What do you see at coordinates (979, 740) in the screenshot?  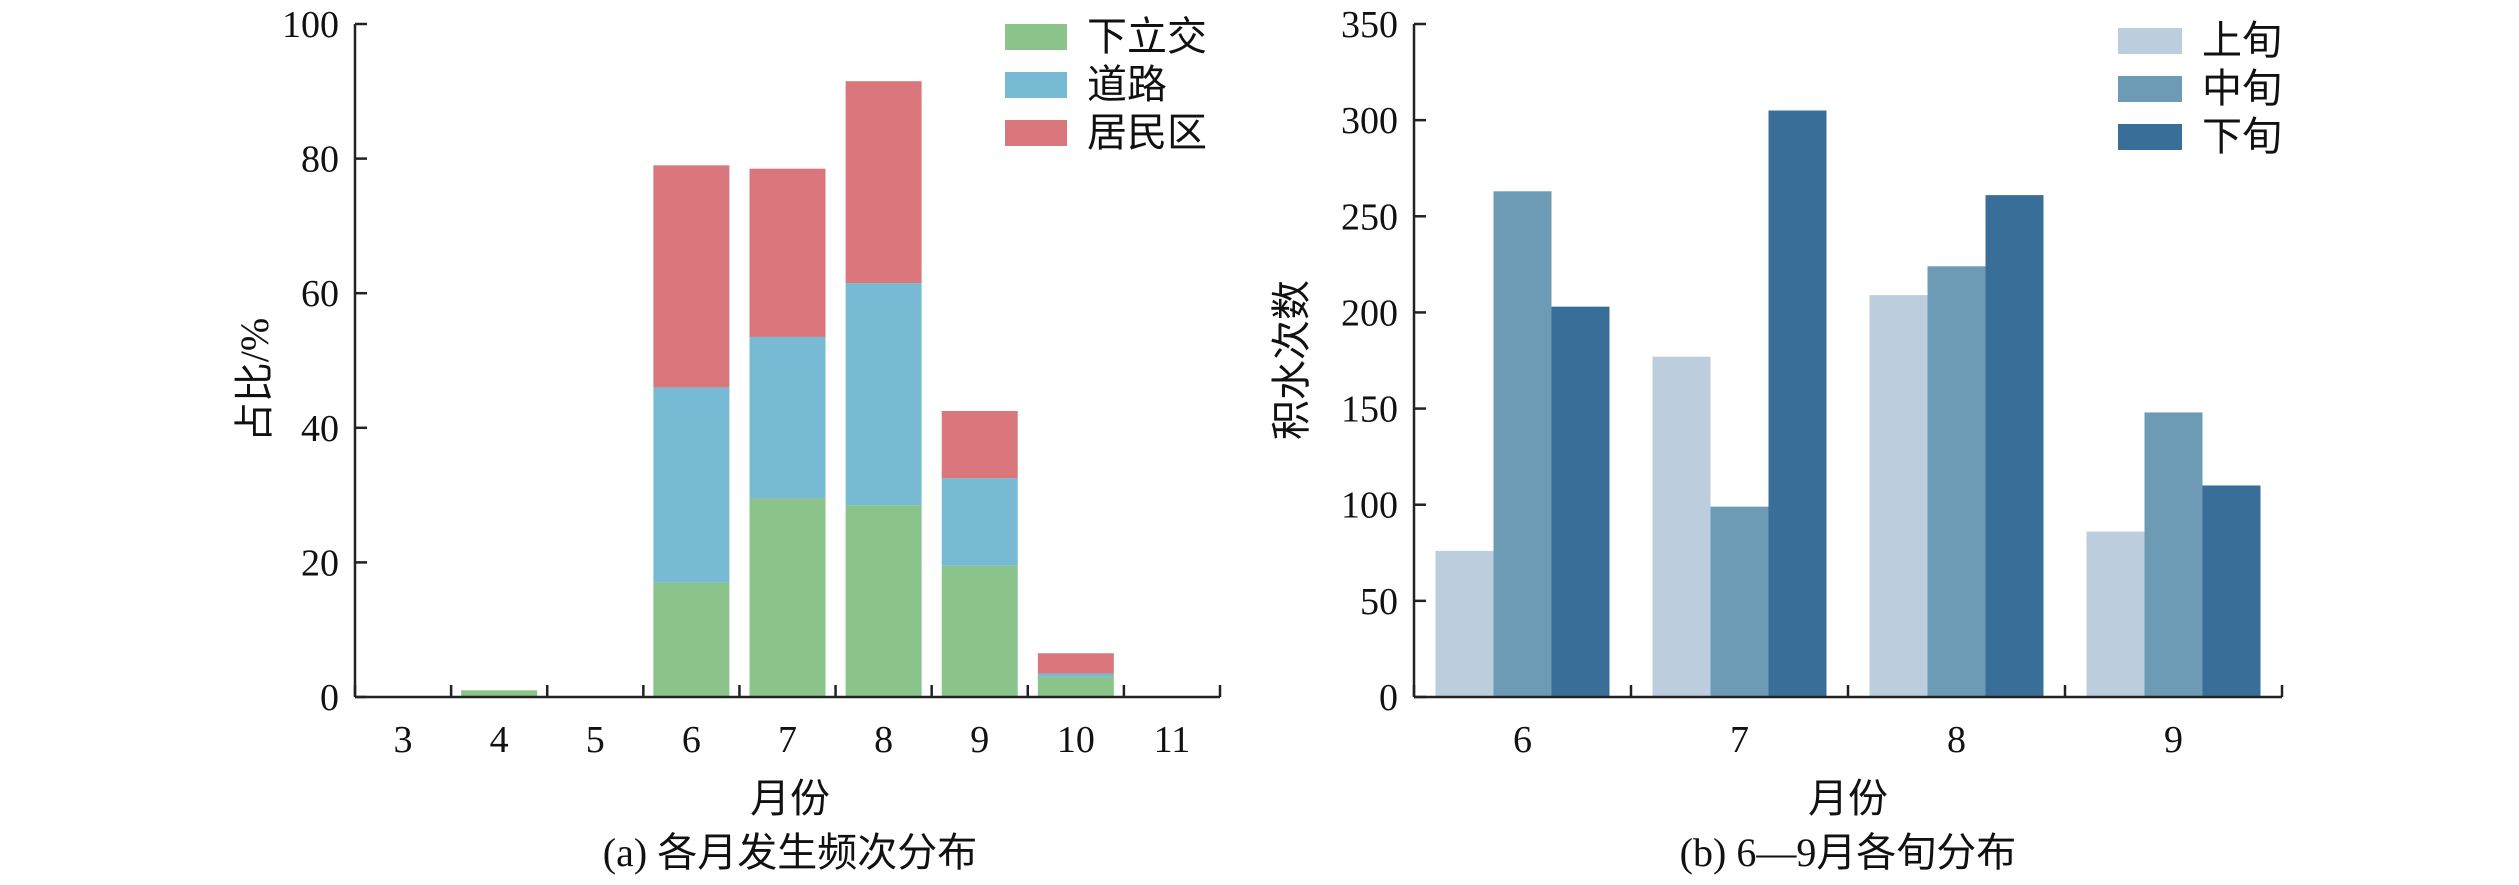 I see `x-tick-label-a-9: 9` at bounding box center [979, 740].